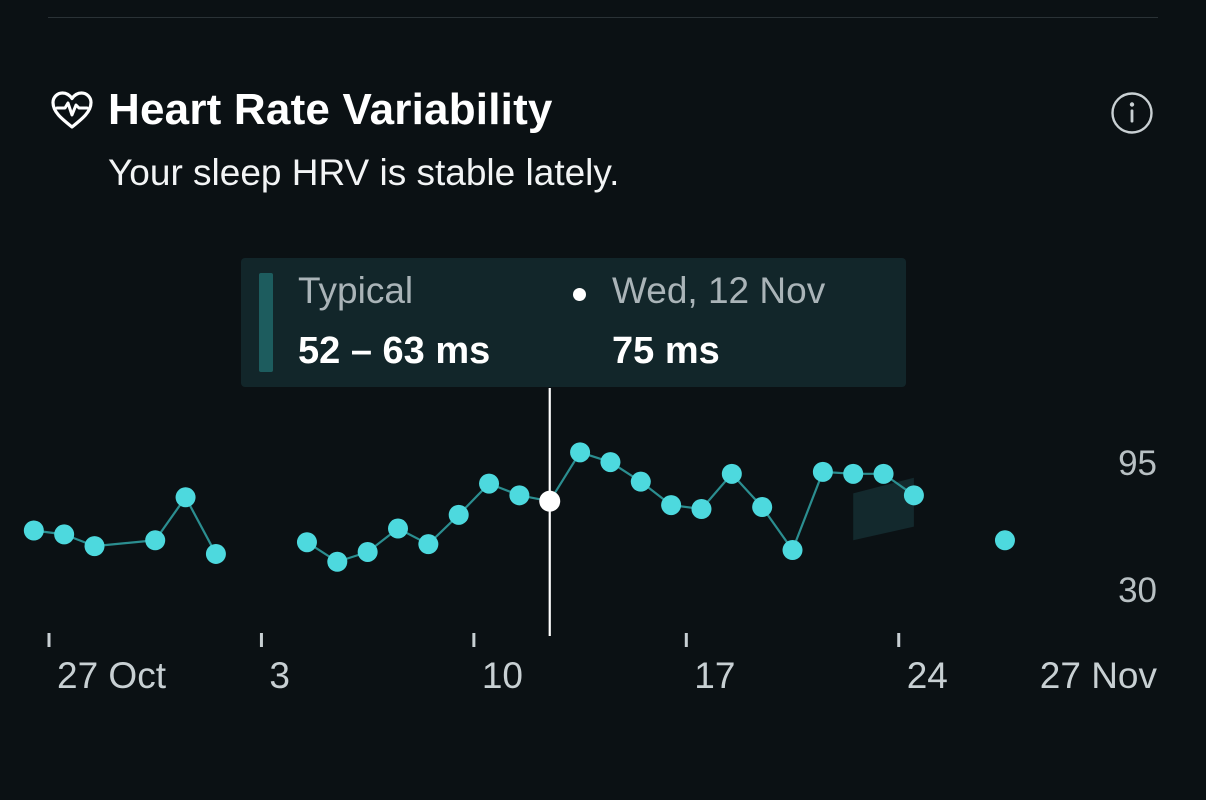 The width and height of the screenshot is (1206, 800). Describe the element at coordinates (927, 675) in the screenshot. I see `x-tick-label: 24` at that location.